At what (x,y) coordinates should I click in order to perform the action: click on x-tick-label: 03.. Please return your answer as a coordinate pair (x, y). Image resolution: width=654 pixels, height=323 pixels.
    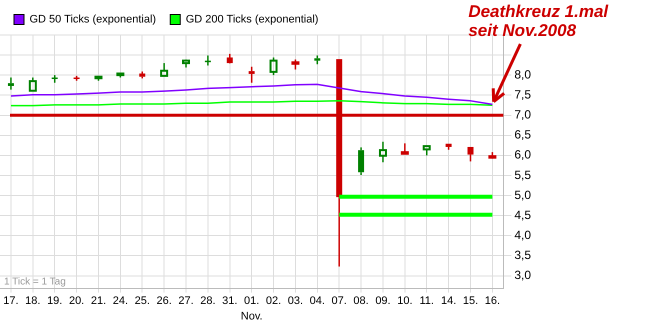
    Looking at the image, I should click on (296, 301).